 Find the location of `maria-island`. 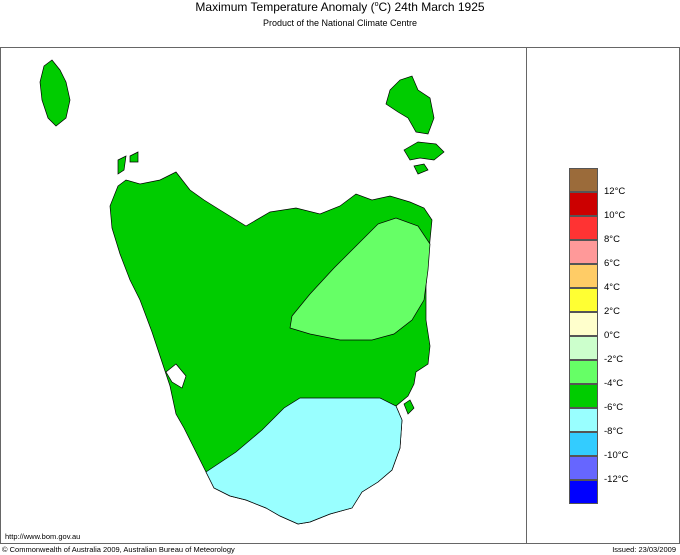

maria-island is located at coordinates (409, 407).